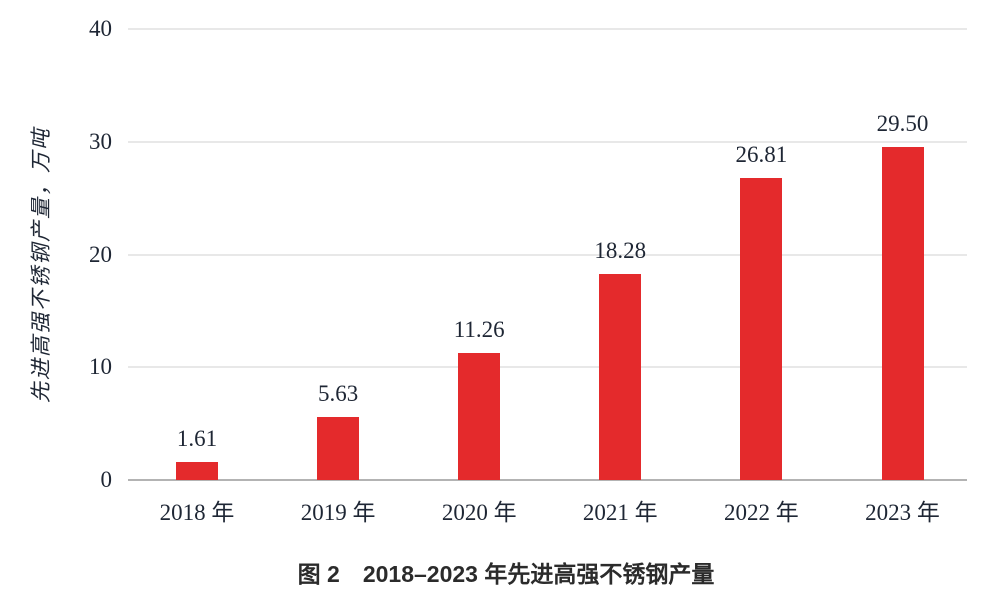  What do you see at coordinates (761, 328) in the screenshot?
I see `bar-2022年` at bounding box center [761, 328].